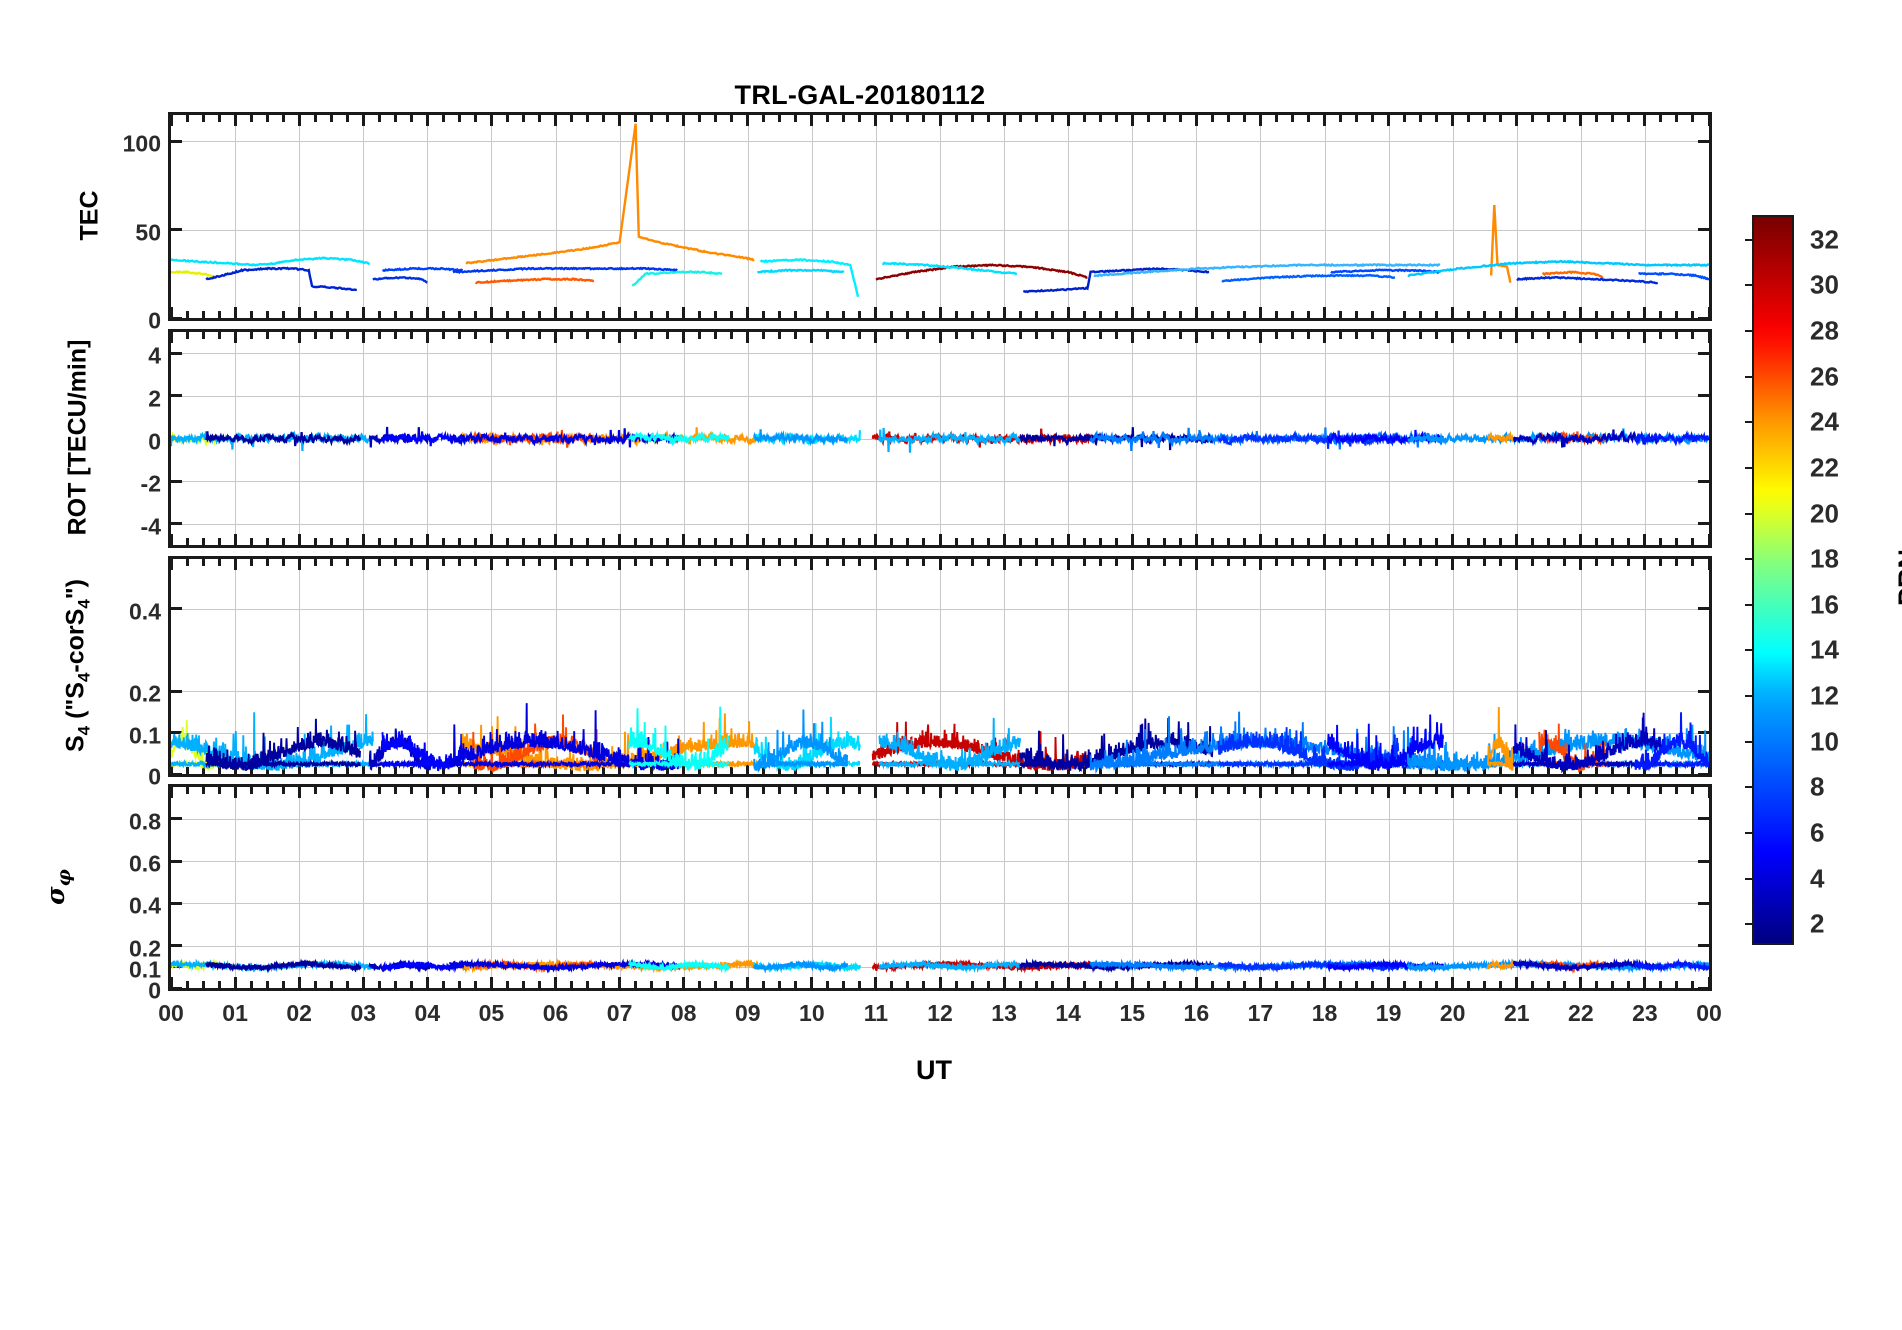 This screenshot has width=1902, height=1330. Describe the element at coordinates (1709, 1013) in the screenshot. I see `x-tick-label: 00` at that location.